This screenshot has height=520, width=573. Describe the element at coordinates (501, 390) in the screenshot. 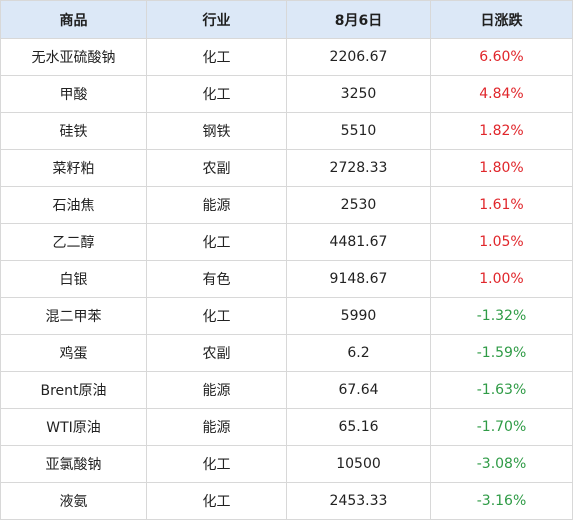

I see `daily-change-cell: -1.63%` at that location.